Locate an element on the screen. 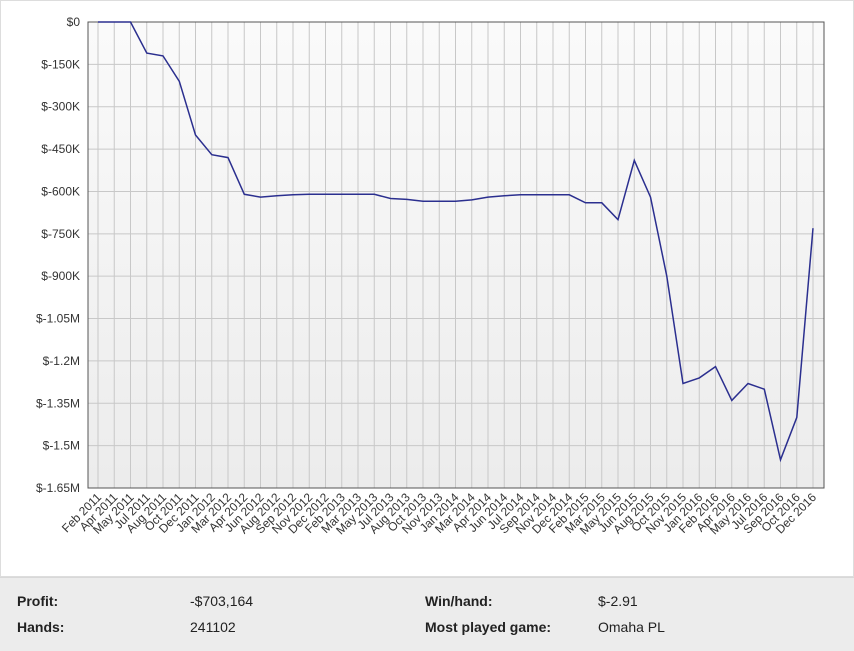 The image size is (854, 651). y-tick-label: $-450K is located at coordinates (60, 149).